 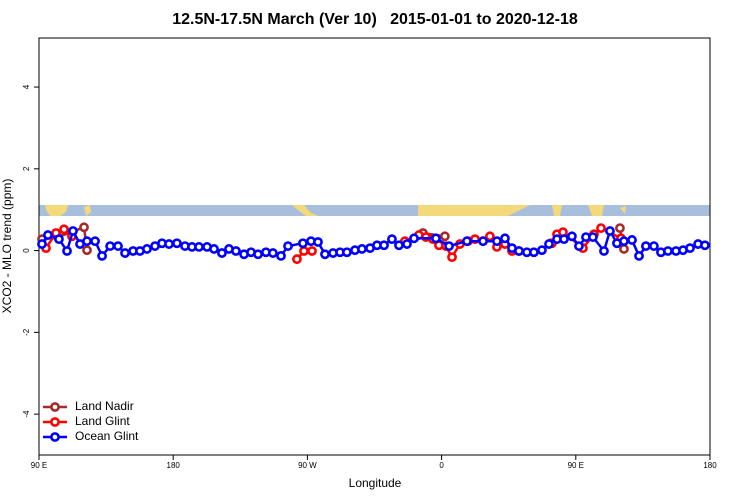 What do you see at coordinates (26, 168) in the screenshot?
I see `y-tick-label: 2` at bounding box center [26, 168].